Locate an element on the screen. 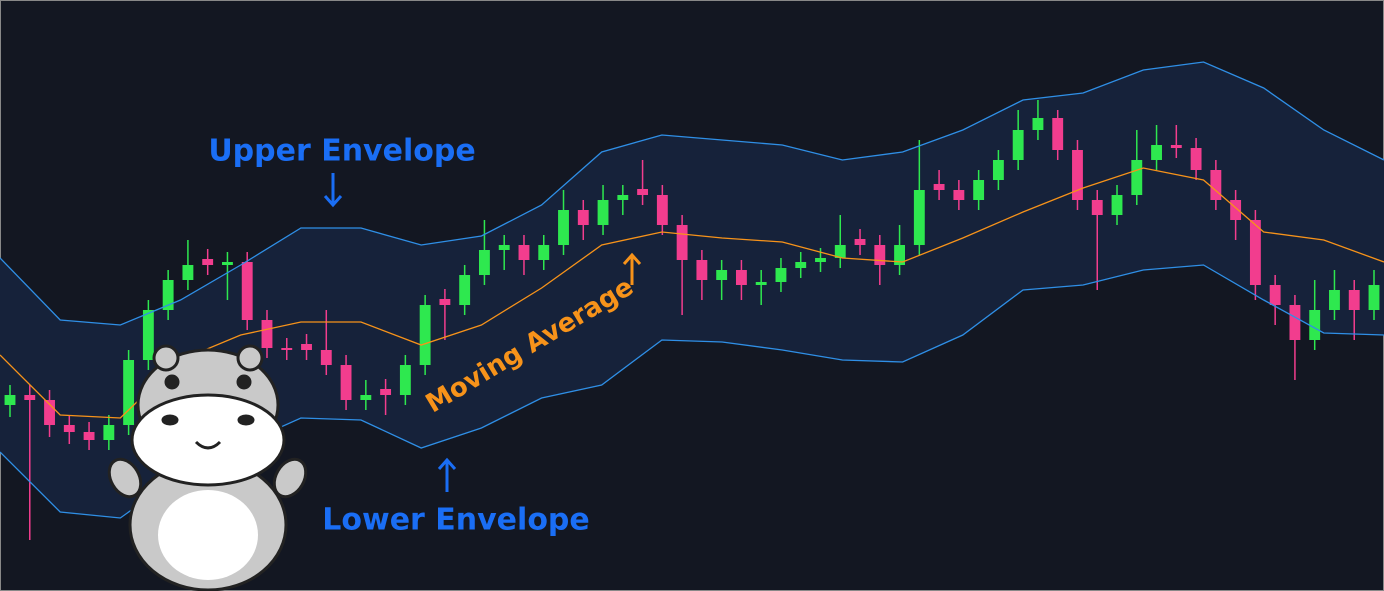  ma-arrow is located at coordinates (632, 268).